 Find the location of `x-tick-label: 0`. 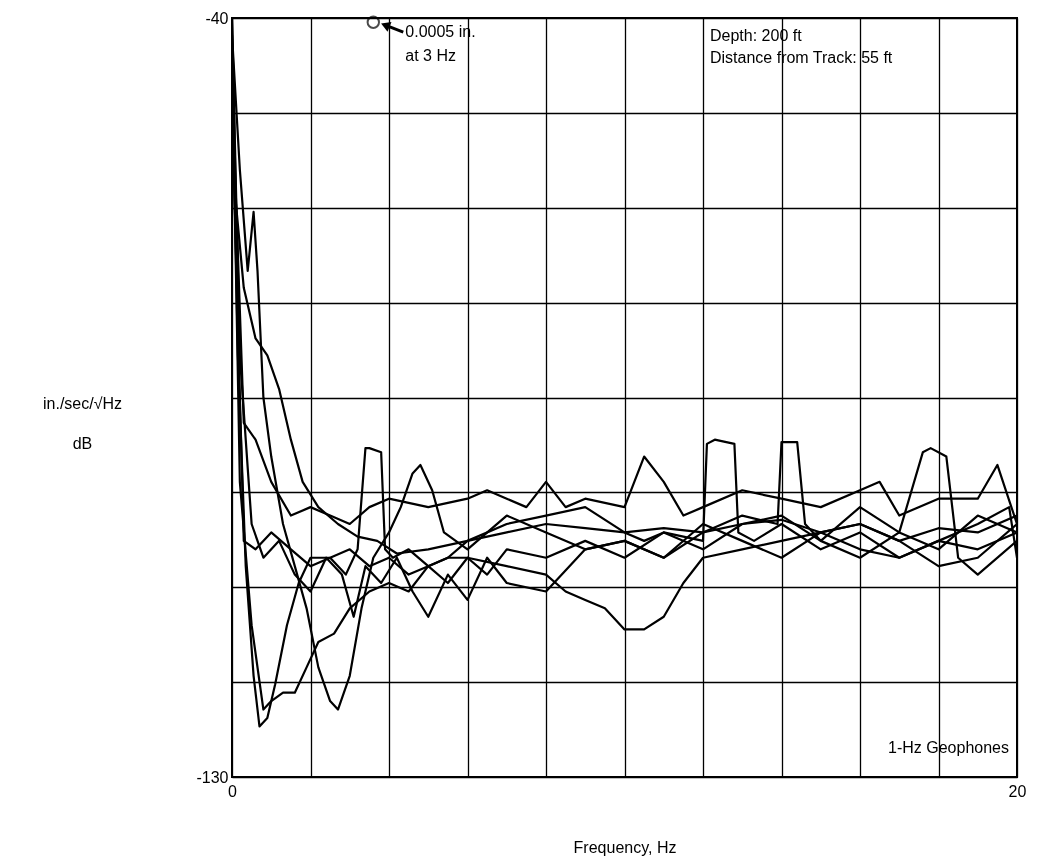

x-tick-label: 0 is located at coordinates (233, 791).